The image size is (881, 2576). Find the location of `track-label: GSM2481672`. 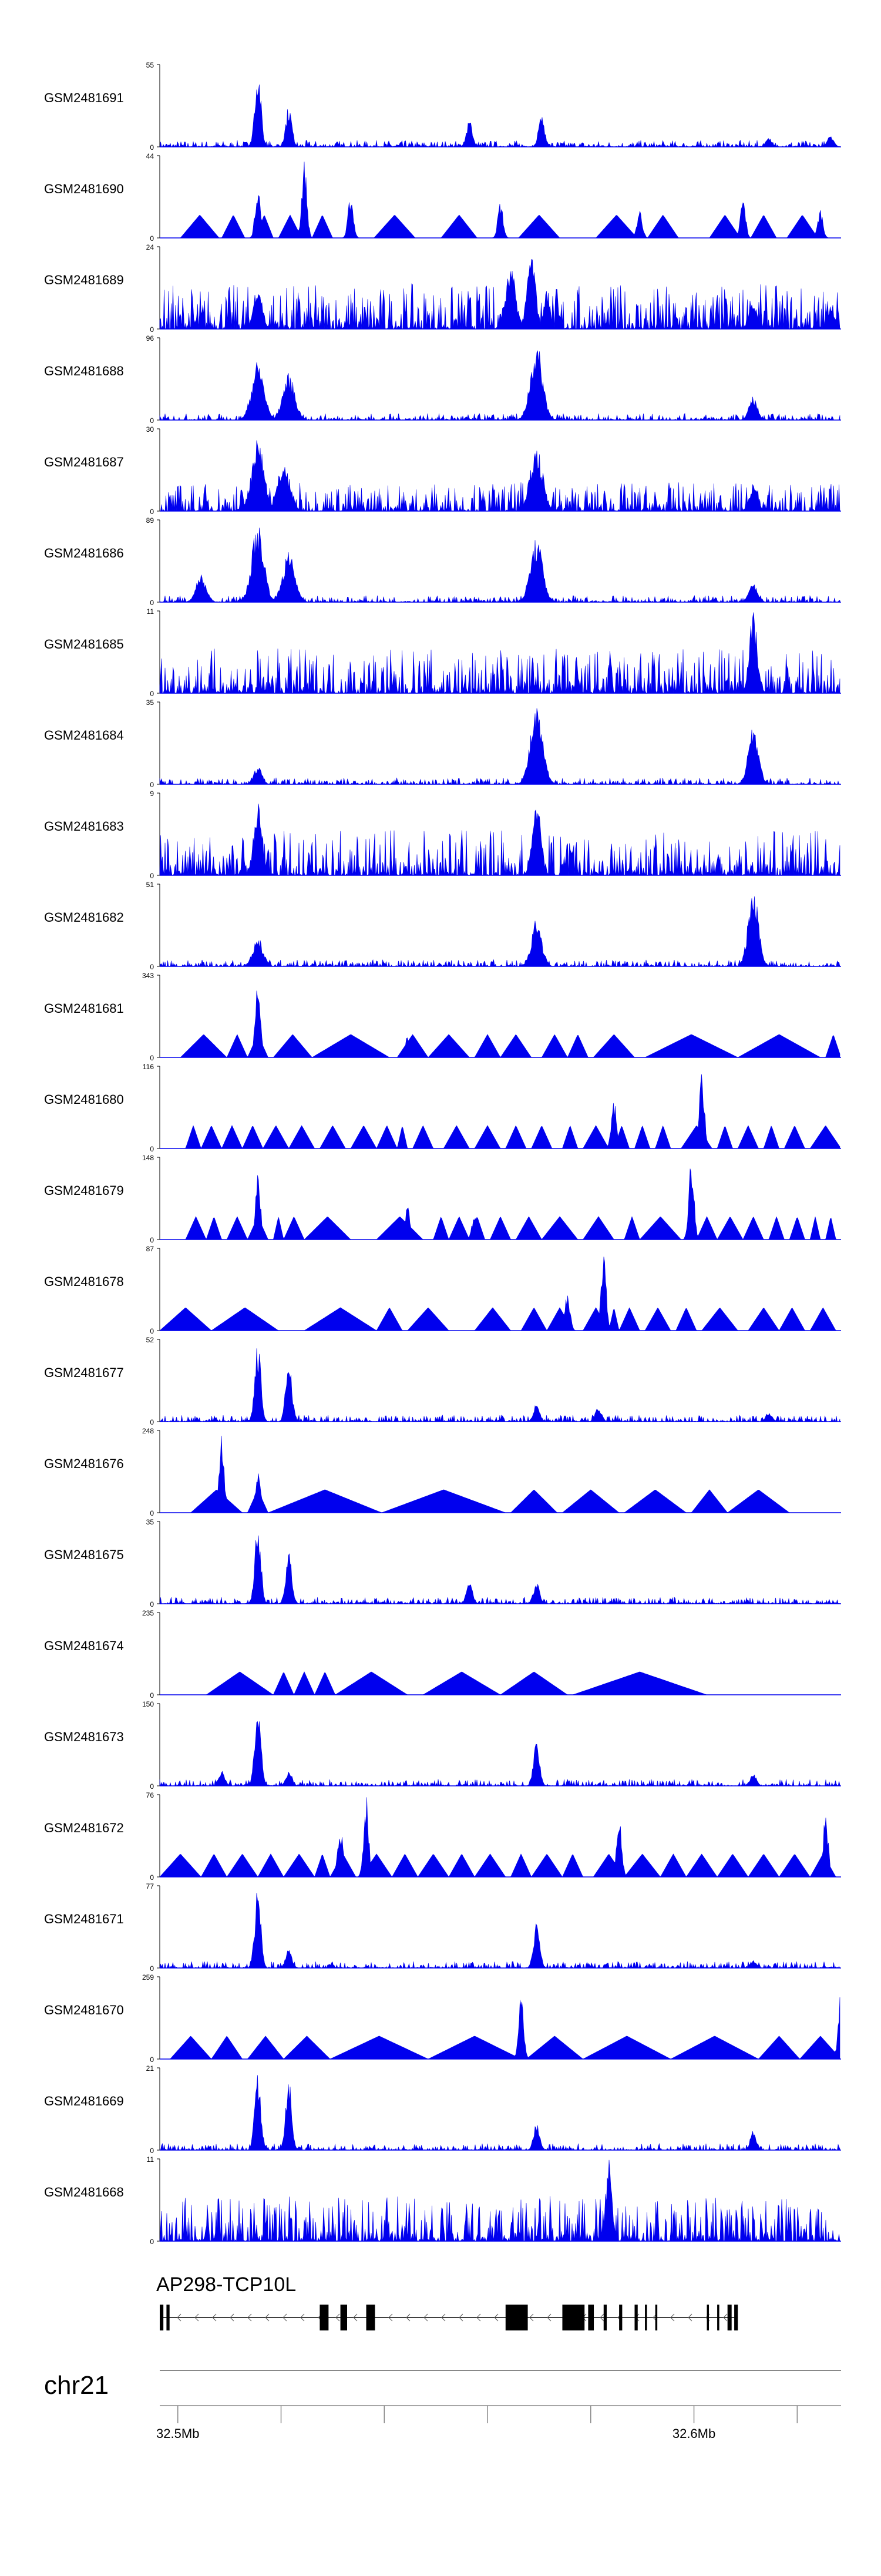

track-label: GSM2481672 is located at coordinates (84, 1828).